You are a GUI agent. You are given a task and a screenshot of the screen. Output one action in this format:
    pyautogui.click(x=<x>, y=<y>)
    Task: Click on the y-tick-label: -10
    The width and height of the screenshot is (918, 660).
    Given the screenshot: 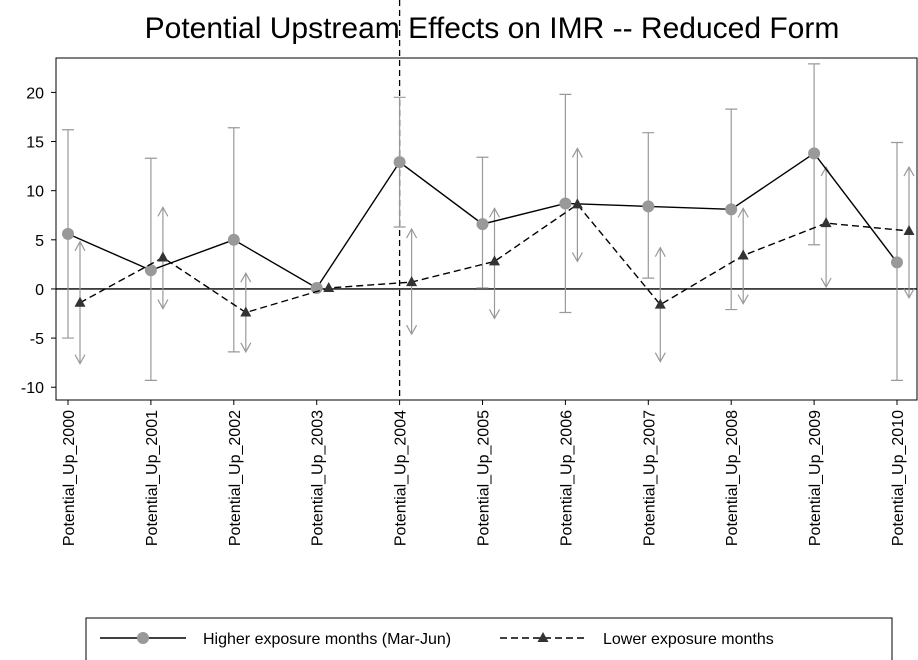 What is the action you would take?
    pyautogui.click(x=32, y=388)
    